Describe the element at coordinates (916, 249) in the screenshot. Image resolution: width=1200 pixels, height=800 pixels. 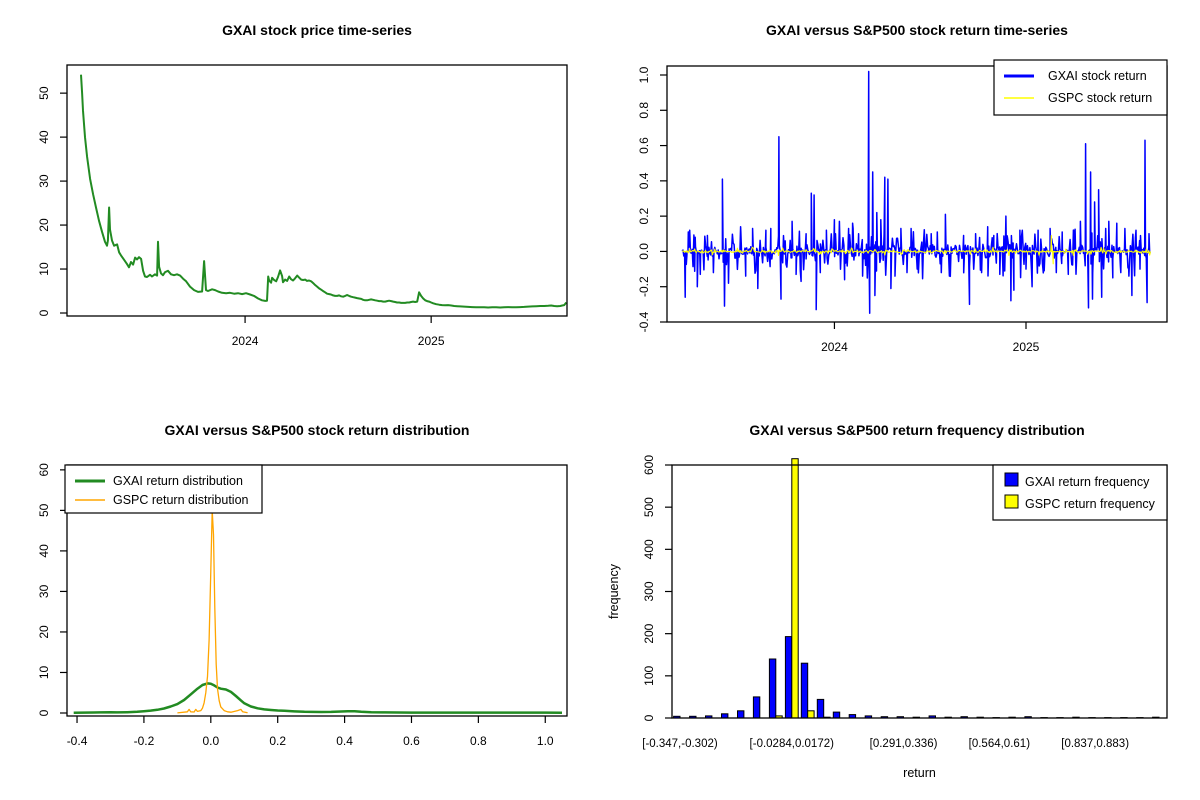
I see `series-gspc-stock-return` at that location.